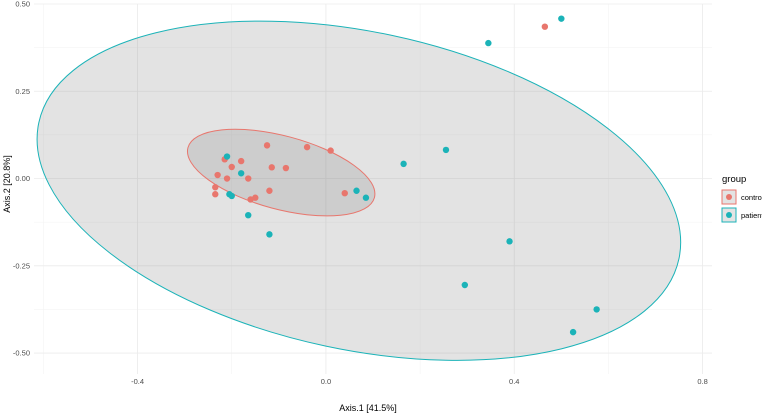 Image resolution: width=762 pixels, height=416 pixels. Describe the element at coordinates (514, 381) in the screenshot. I see `x-tick-label: 0.4` at that location.